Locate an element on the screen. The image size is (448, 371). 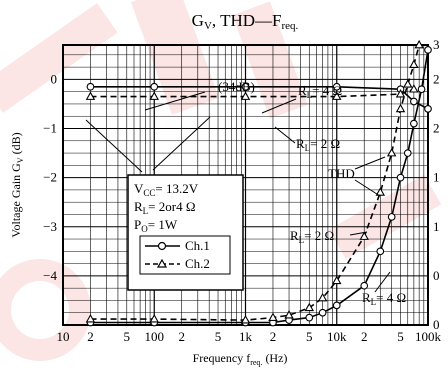
legend-marker-ch2 is located at coordinates (162, 263).